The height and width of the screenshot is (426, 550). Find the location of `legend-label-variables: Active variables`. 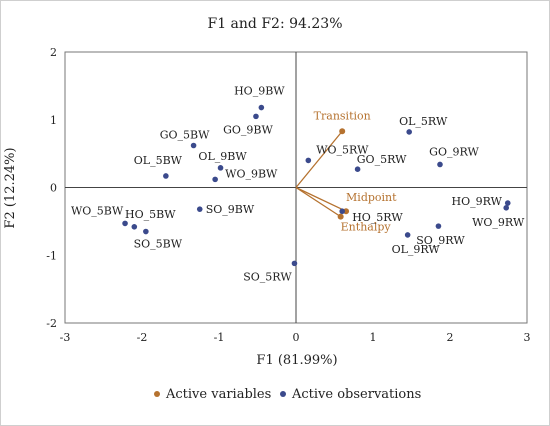

legend-label-variables: Active variables is located at coordinates (218, 394).